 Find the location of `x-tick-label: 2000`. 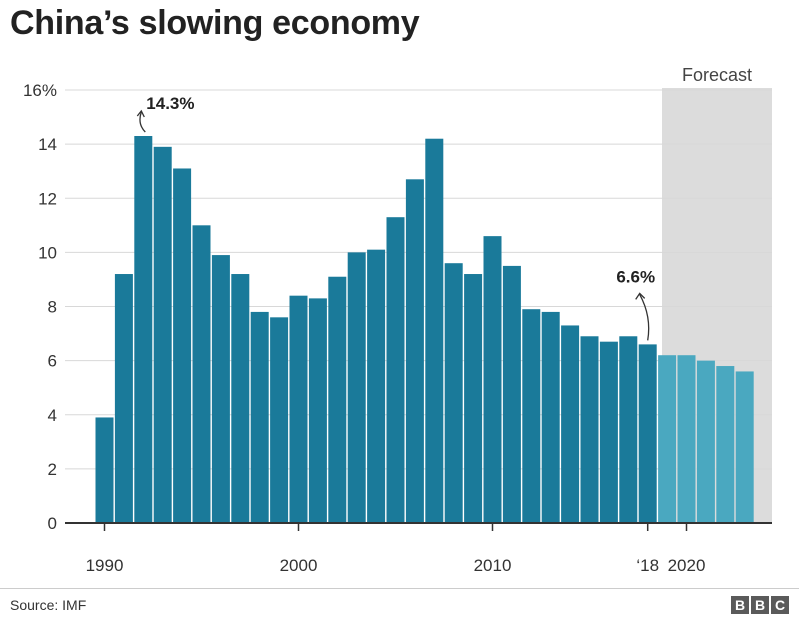

x-tick-label: 2000 is located at coordinates (299, 565).